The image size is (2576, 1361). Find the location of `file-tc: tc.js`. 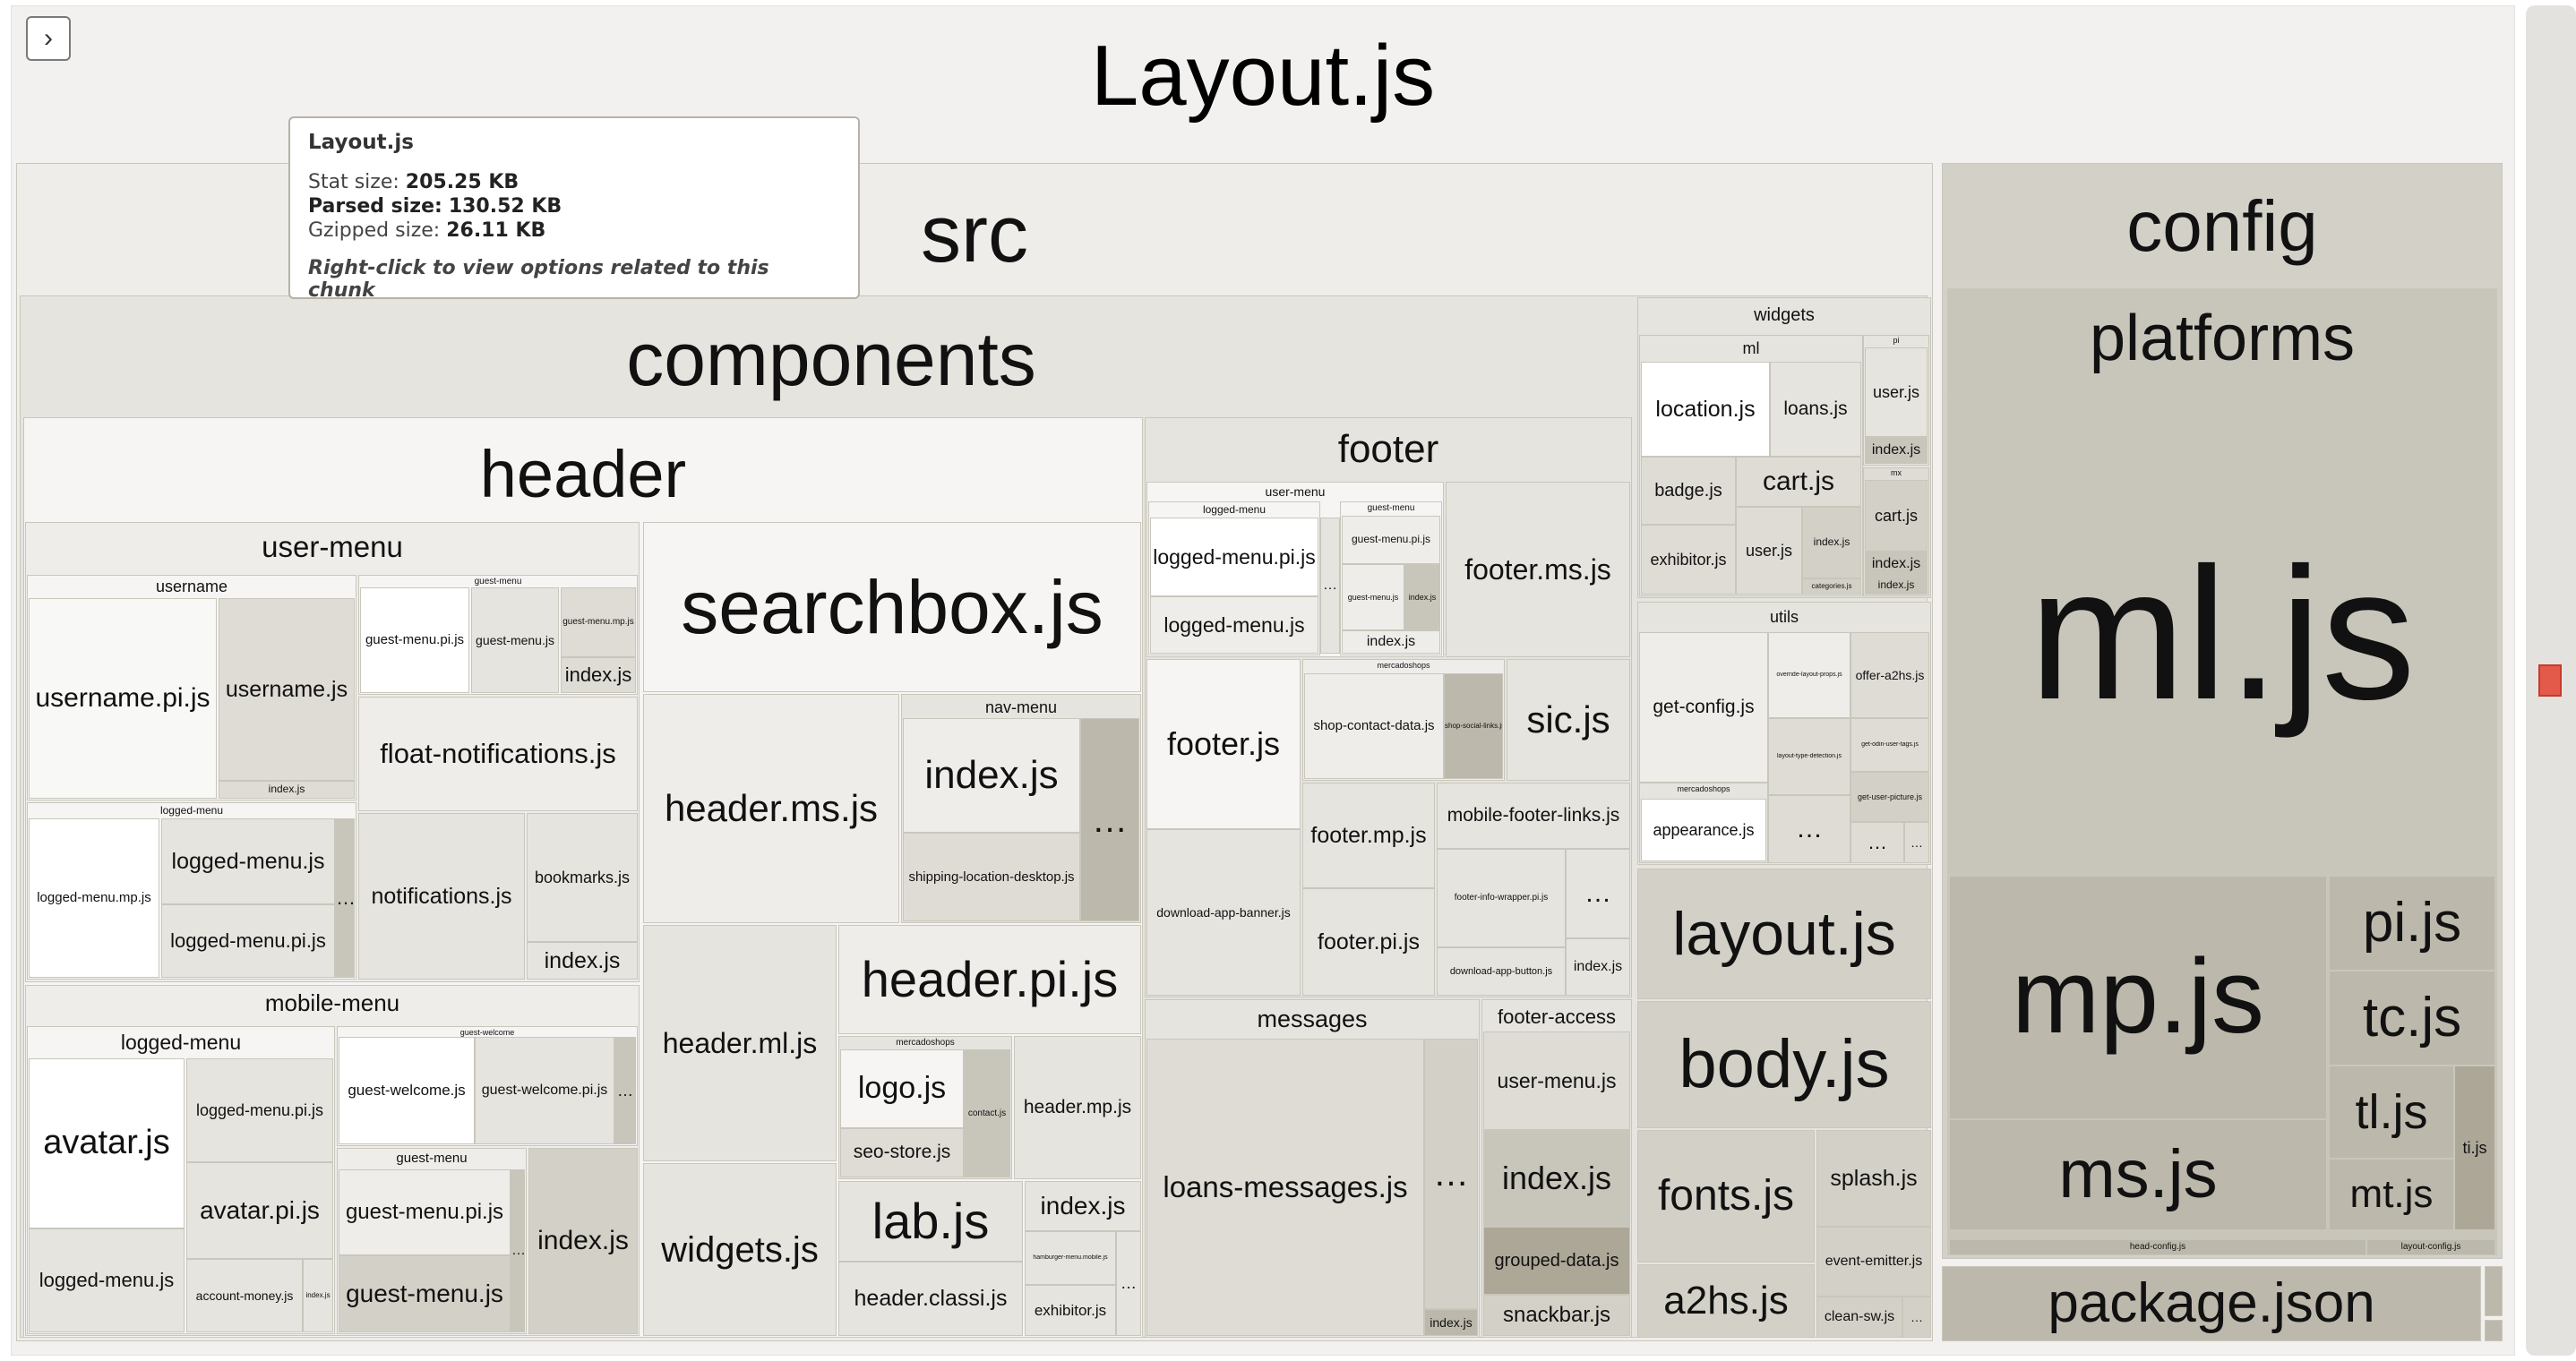

file-tc: tc.js is located at coordinates (2412, 1018).